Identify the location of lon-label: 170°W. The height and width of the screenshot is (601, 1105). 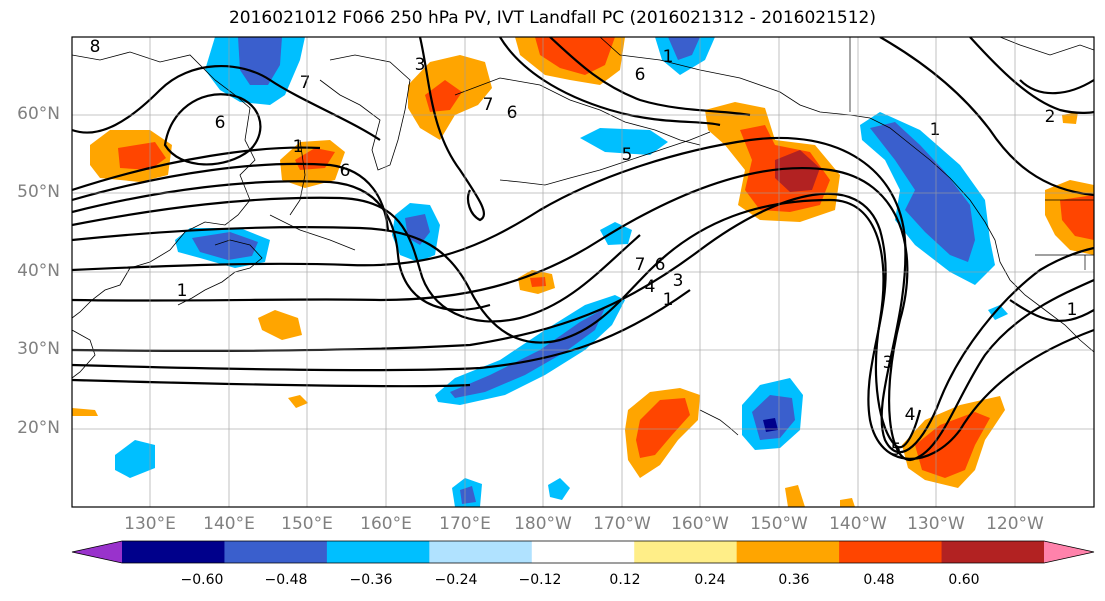
(622, 524).